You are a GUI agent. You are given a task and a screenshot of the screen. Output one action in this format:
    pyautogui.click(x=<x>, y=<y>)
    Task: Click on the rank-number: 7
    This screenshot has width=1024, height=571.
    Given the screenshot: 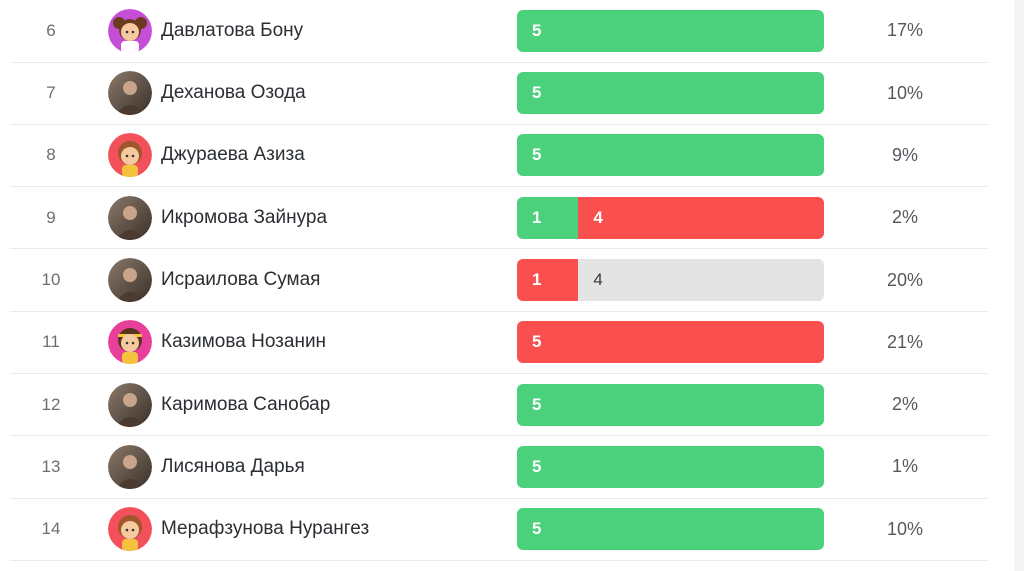 What is the action you would take?
    pyautogui.click(x=51, y=93)
    